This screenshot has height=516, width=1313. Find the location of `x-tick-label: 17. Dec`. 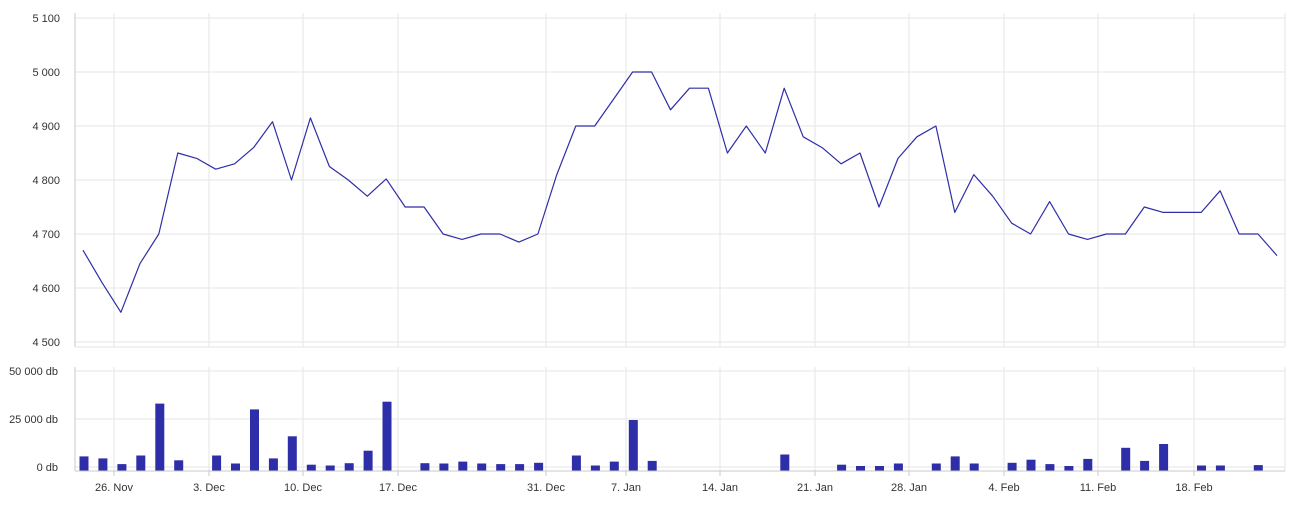

x-tick-label: 17. Dec is located at coordinates (398, 488).